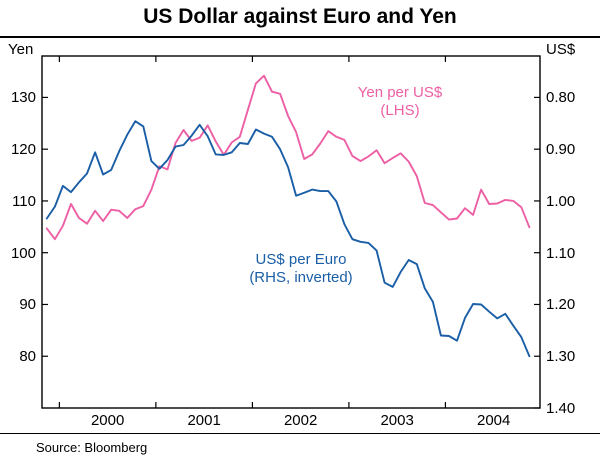 This screenshot has width=600, height=464. What do you see at coordinates (107, 420) in the screenshot?
I see `x-axis-tick-label: 2000` at bounding box center [107, 420].